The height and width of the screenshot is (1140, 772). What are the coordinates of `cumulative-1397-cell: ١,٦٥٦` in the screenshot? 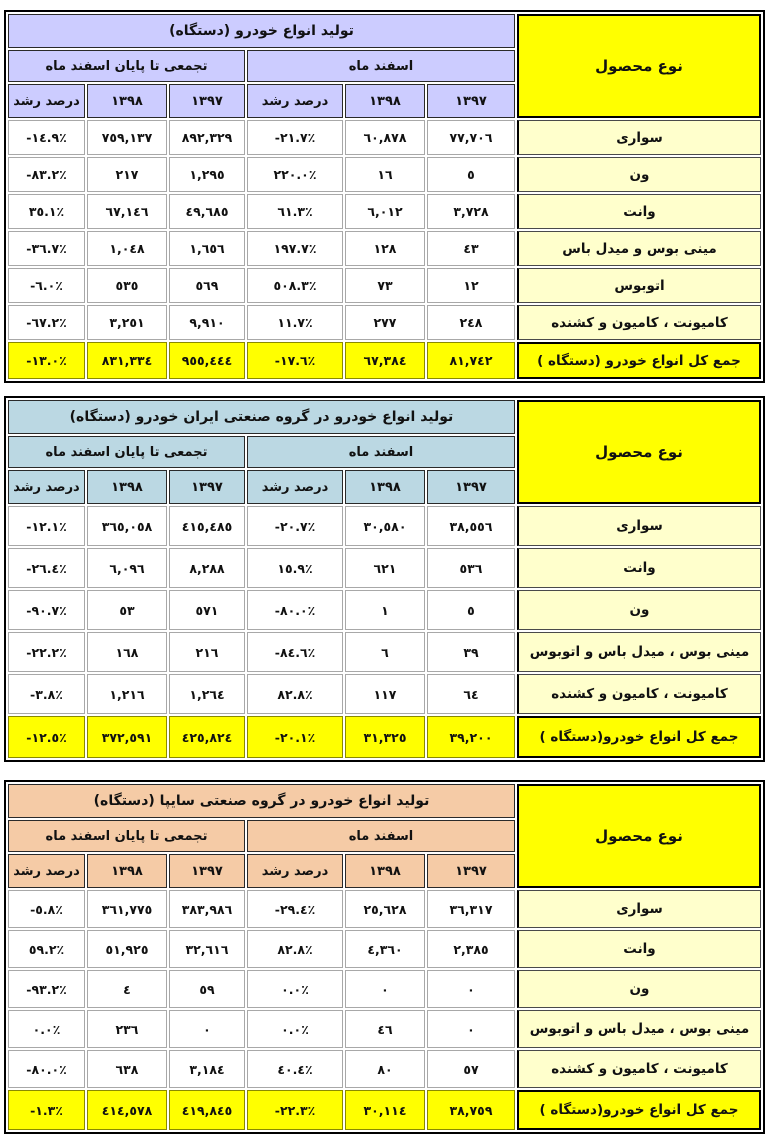 It's located at (207, 248).